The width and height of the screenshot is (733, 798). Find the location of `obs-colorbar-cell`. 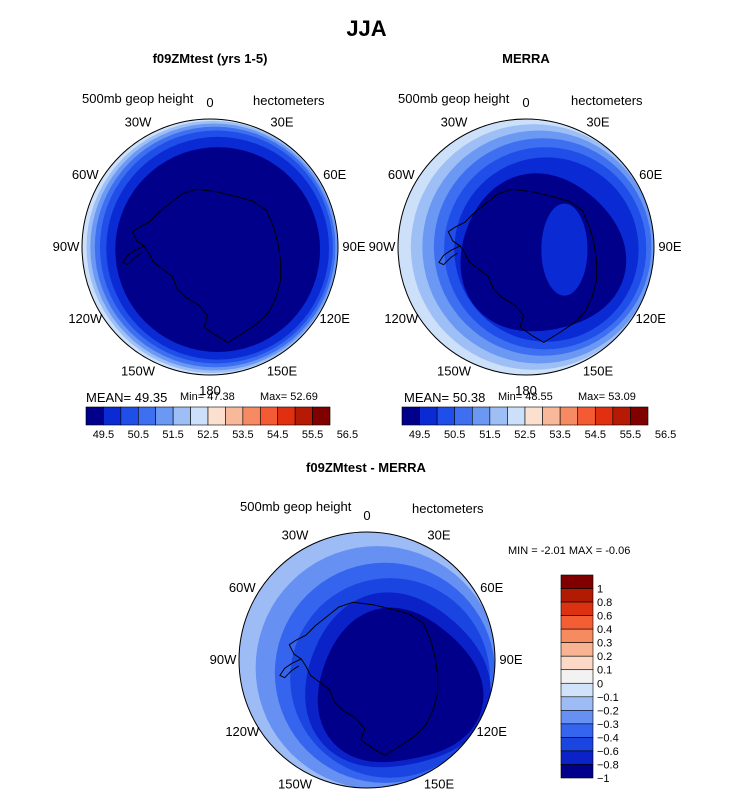

obs-colorbar-cell is located at coordinates (639, 416).